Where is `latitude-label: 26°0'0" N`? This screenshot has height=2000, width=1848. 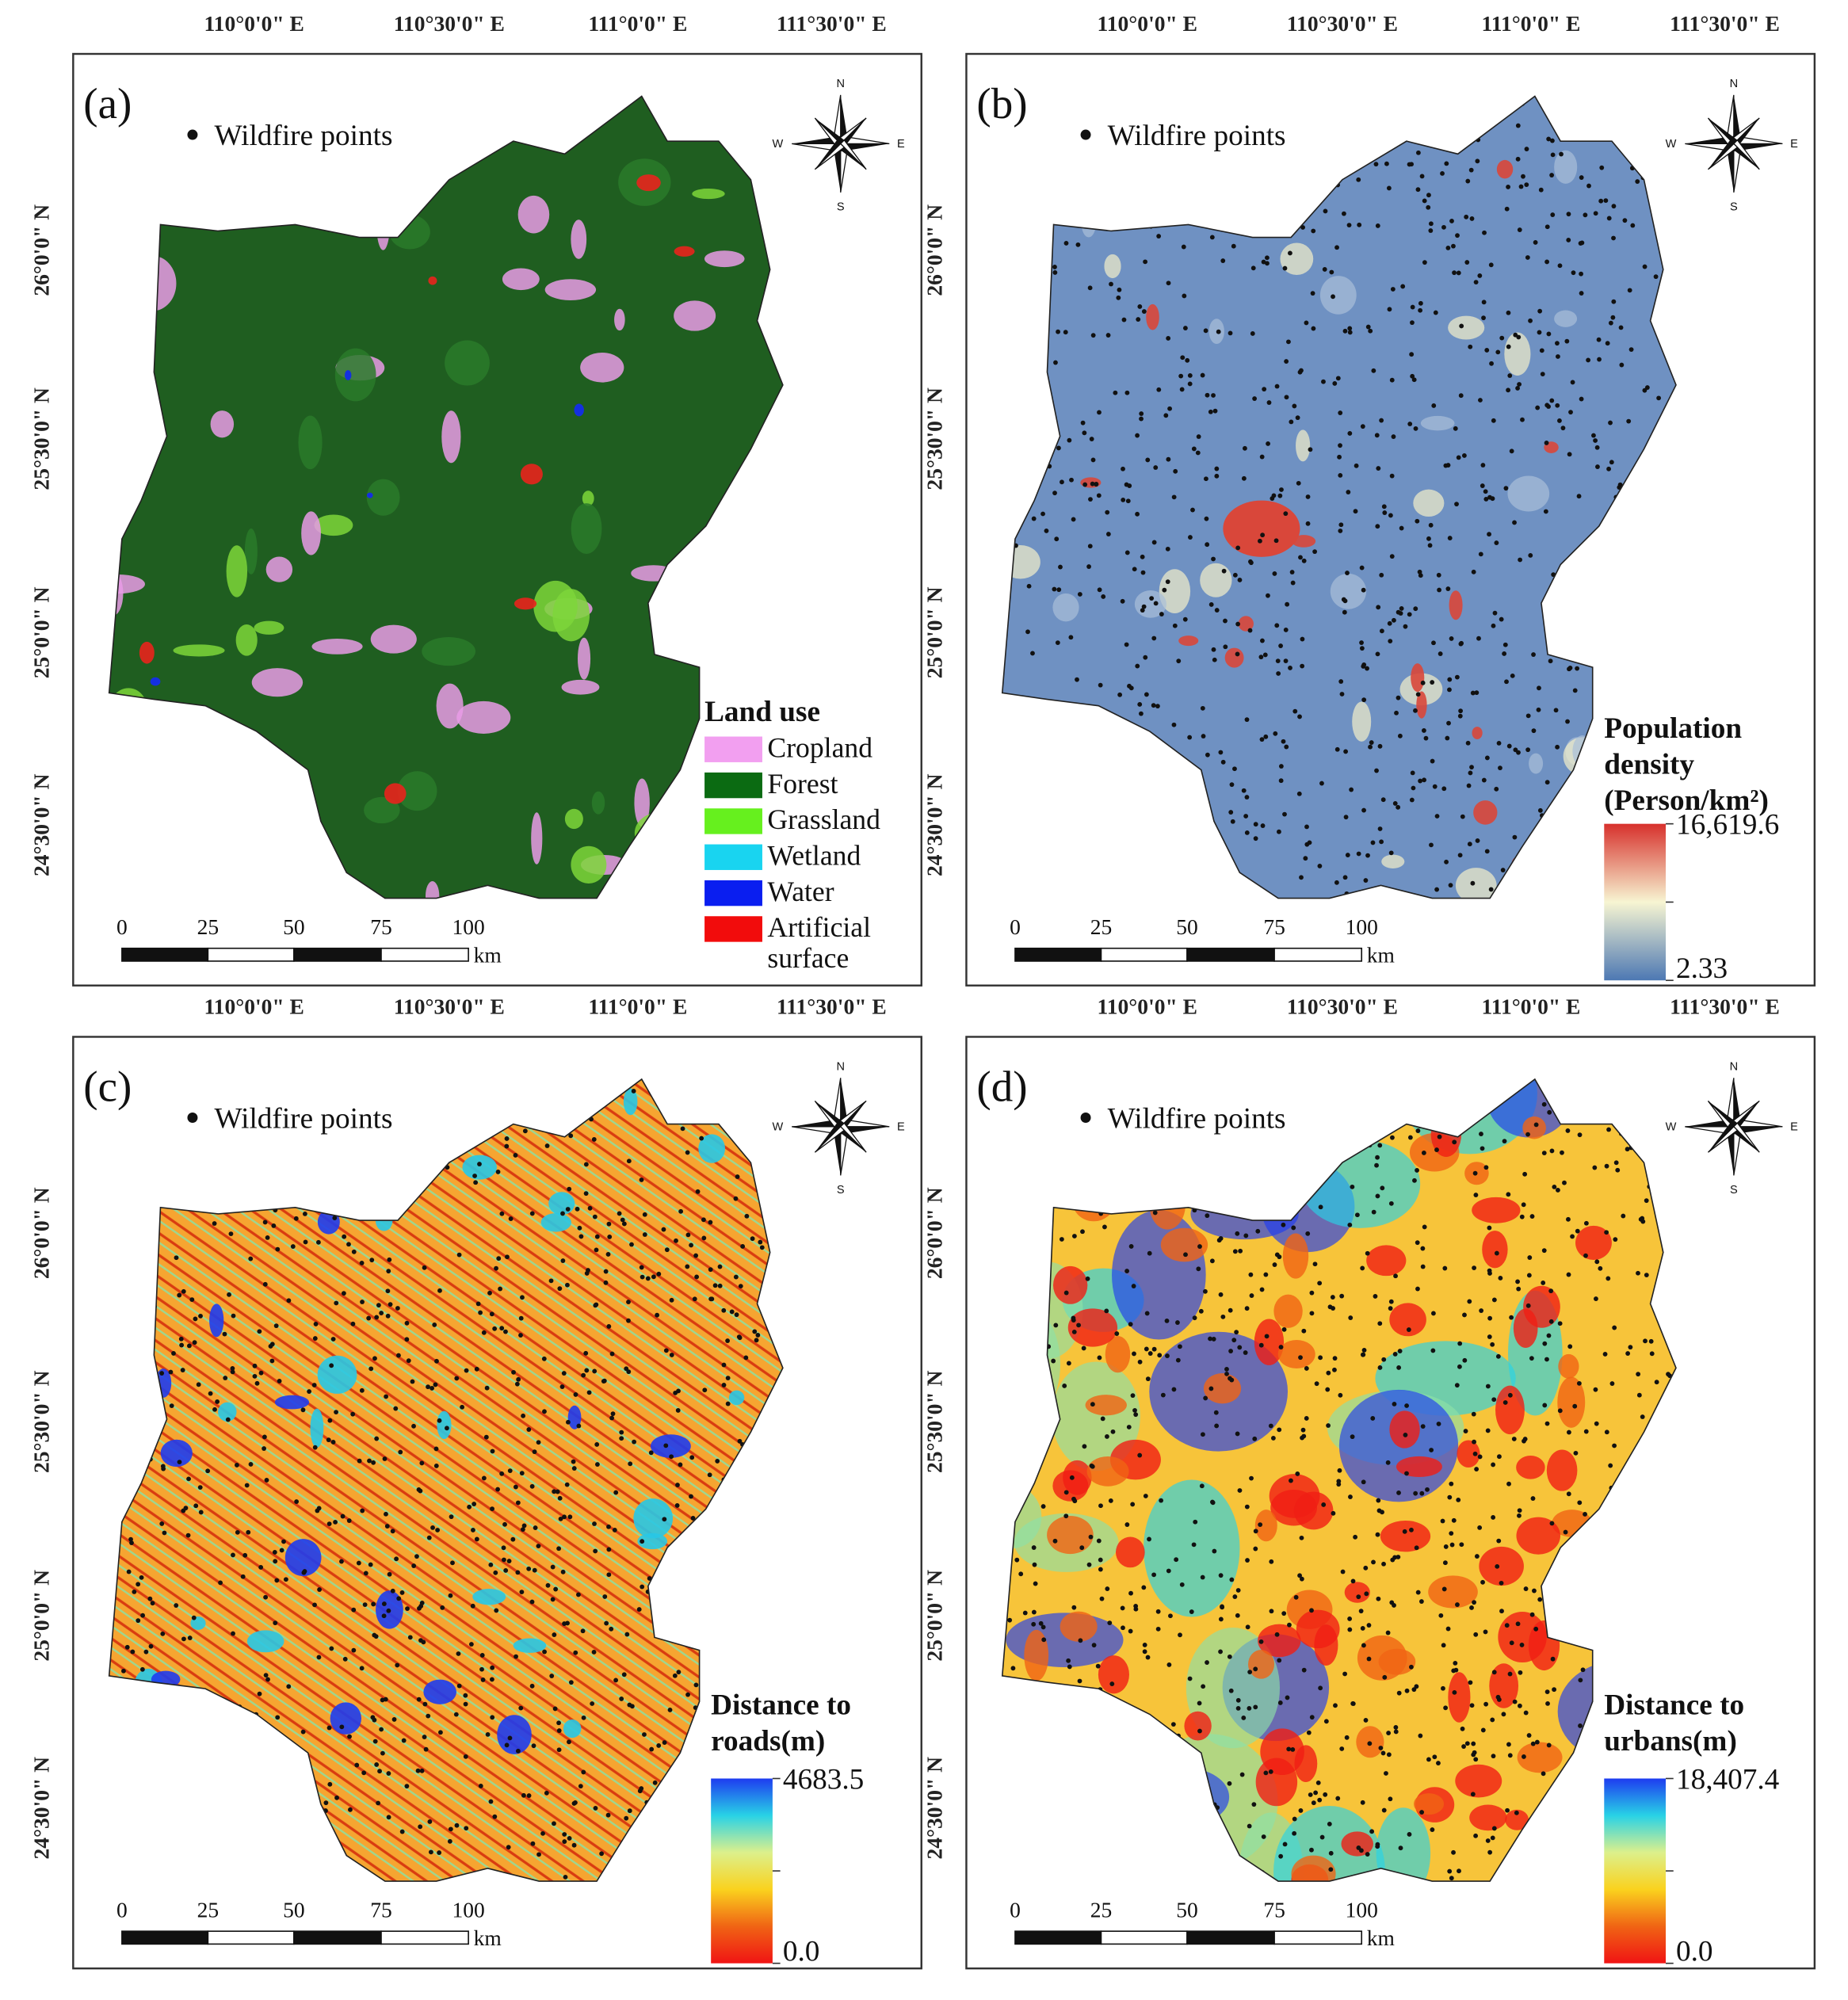 latitude-label: 26°0'0" N is located at coordinates (934, 1233).